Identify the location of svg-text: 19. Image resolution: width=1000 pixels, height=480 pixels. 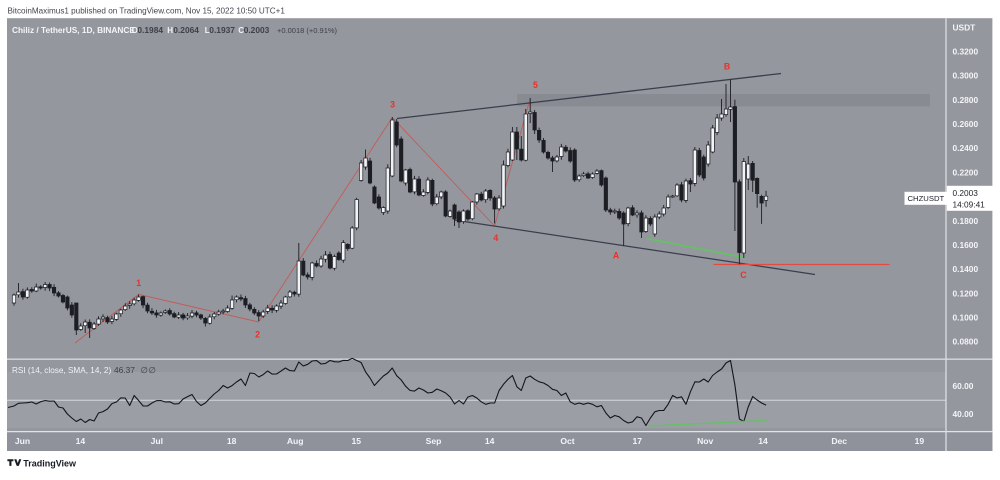
(920, 441).